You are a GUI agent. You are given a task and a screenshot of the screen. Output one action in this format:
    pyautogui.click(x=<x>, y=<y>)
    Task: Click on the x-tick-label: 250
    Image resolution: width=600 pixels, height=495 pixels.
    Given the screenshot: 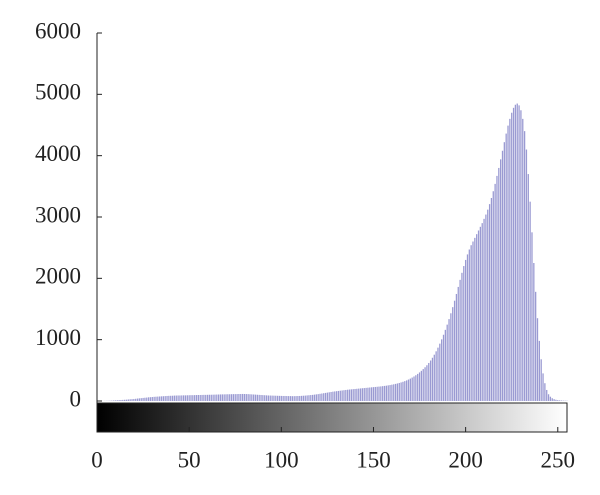 What is the action you would take?
    pyautogui.click(x=558, y=459)
    